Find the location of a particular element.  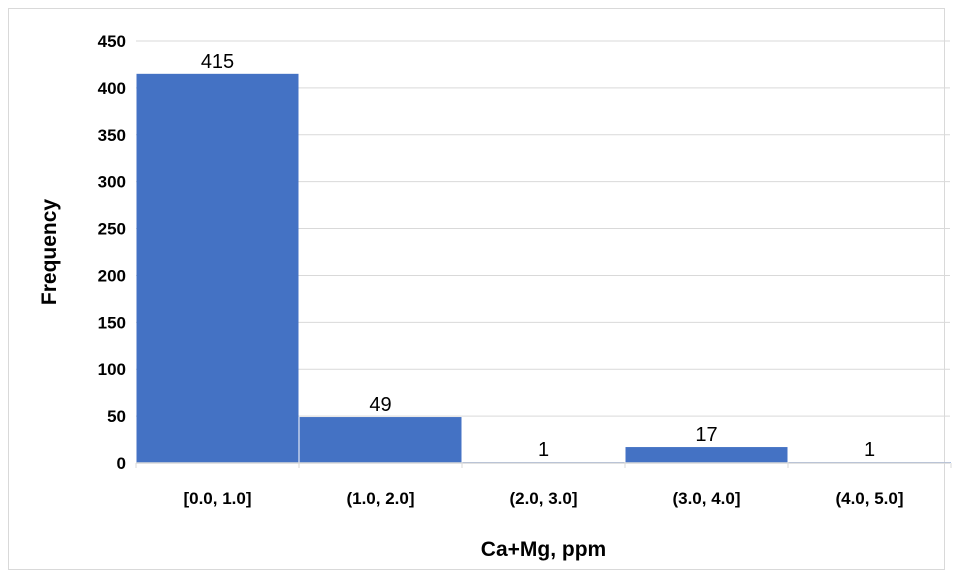

y-tick-label: 50 is located at coordinates (116, 416).